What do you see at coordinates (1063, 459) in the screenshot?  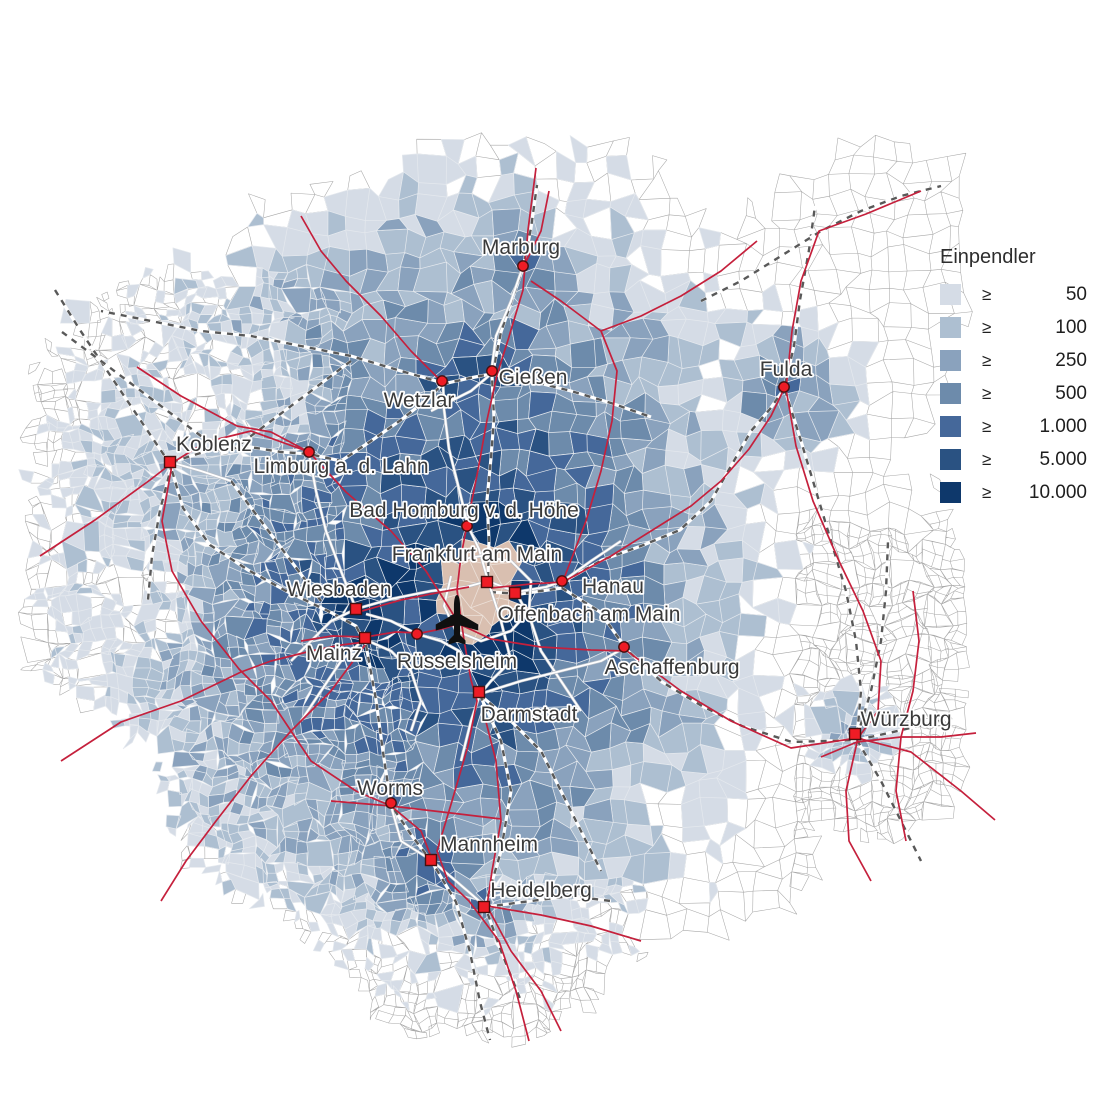 I see `legend-value: 5.000` at bounding box center [1063, 459].